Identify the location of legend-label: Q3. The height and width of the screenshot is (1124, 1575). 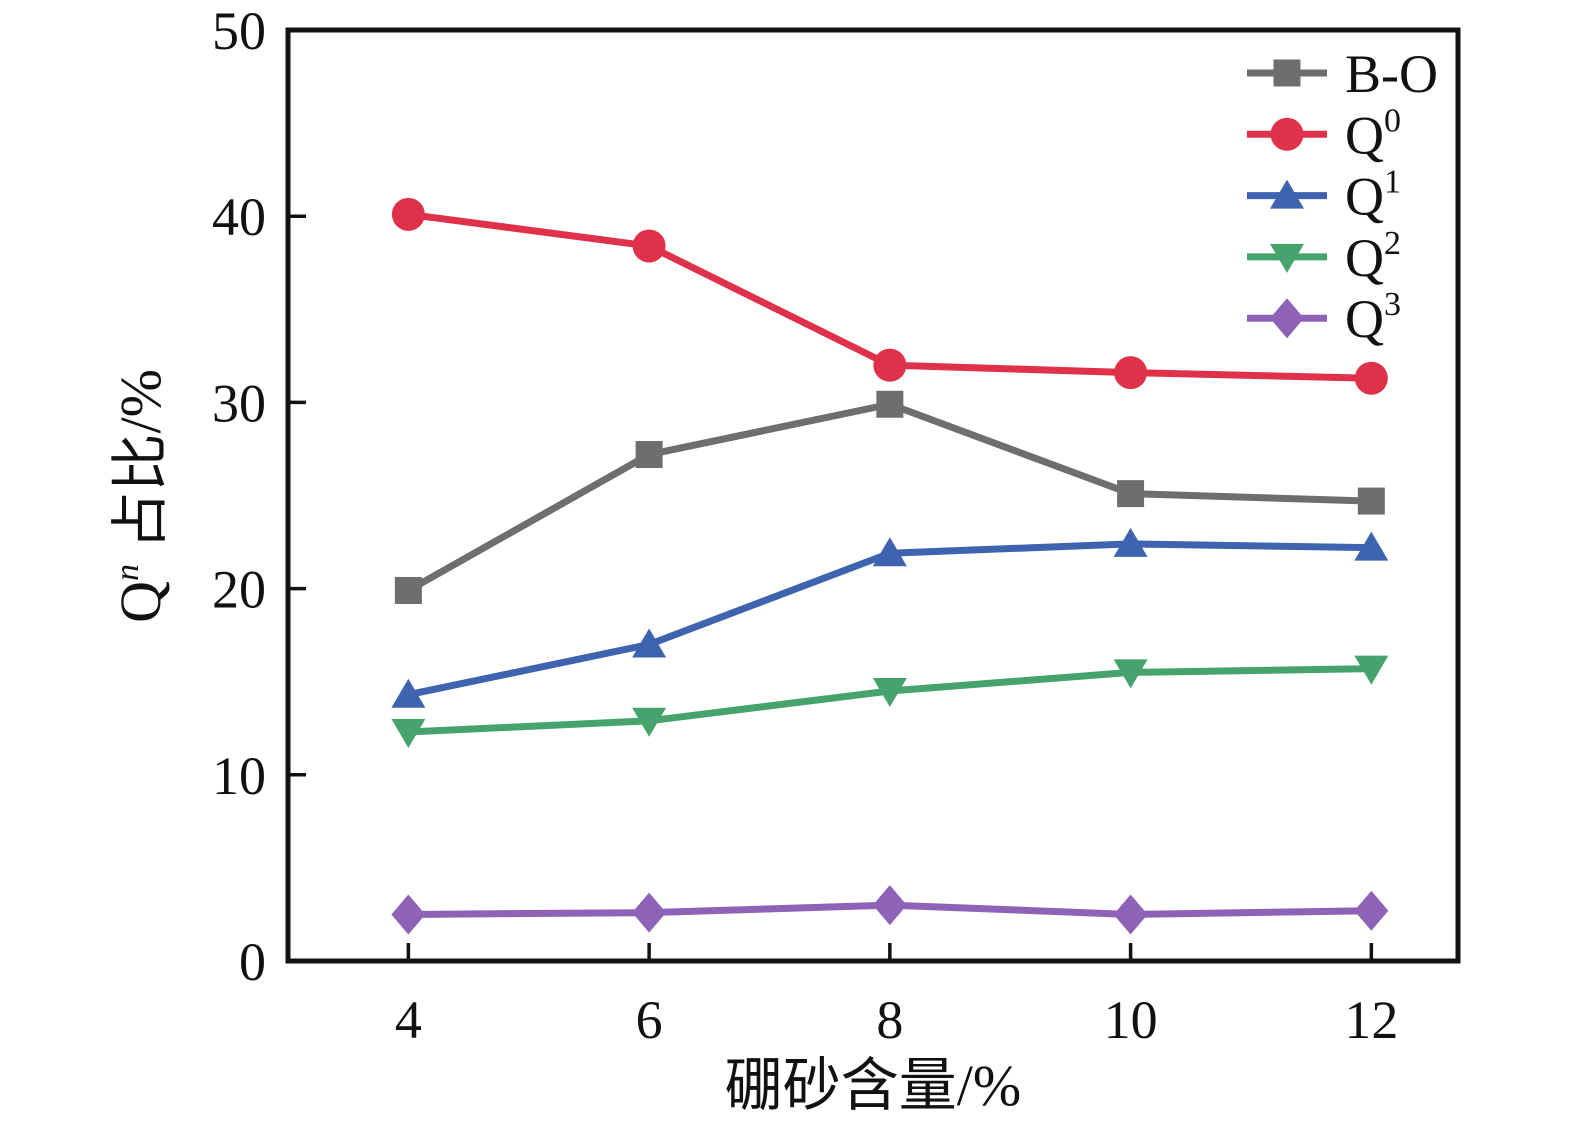
(1373, 317).